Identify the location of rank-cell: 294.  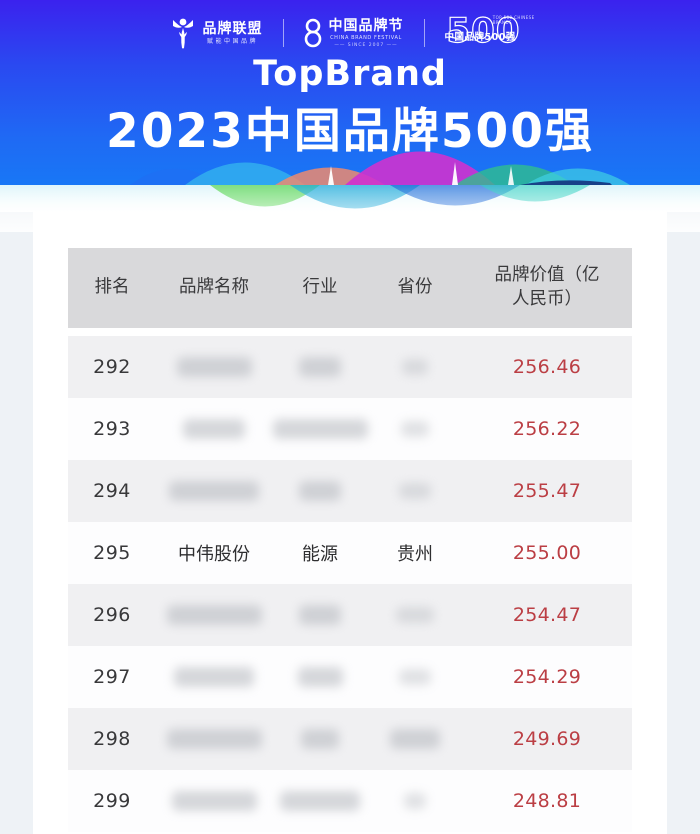
(112, 491).